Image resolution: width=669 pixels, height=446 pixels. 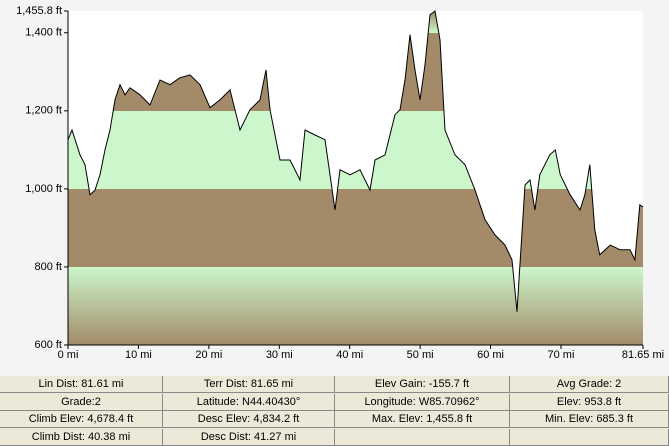 What do you see at coordinates (138, 355) in the screenshot?
I see `x-tick-label: 10 mi` at bounding box center [138, 355].